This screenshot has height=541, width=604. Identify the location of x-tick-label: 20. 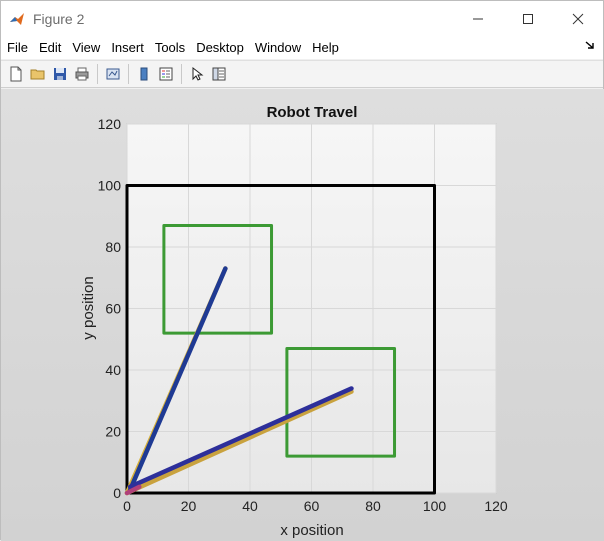
(189, 506).